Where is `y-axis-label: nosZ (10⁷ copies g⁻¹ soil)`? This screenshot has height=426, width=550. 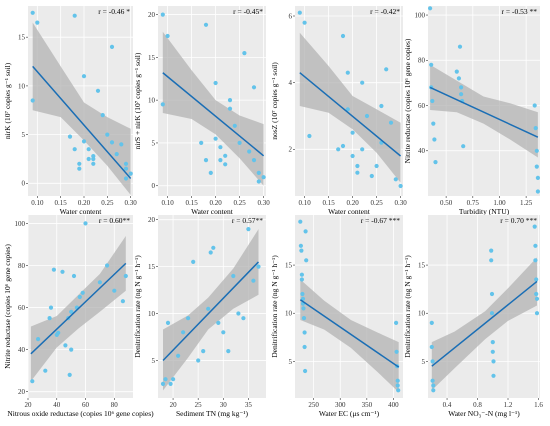
y-axis-label: nosZ (10⁷ copies g⁻¹ soil) is located at coordinates (274, 101).